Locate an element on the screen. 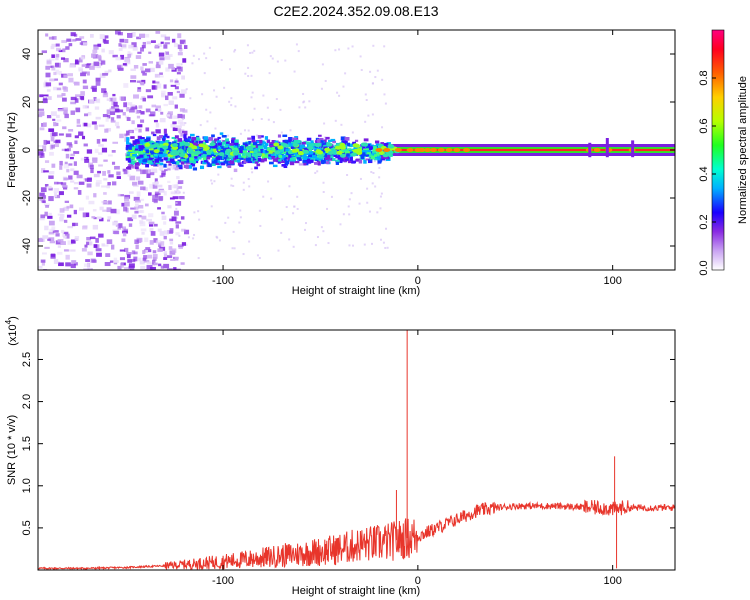 Image resolution: width=750 pixels, height=600 pixels. snr-multiplier-base: (x10 is located at coordinates (13, 334).